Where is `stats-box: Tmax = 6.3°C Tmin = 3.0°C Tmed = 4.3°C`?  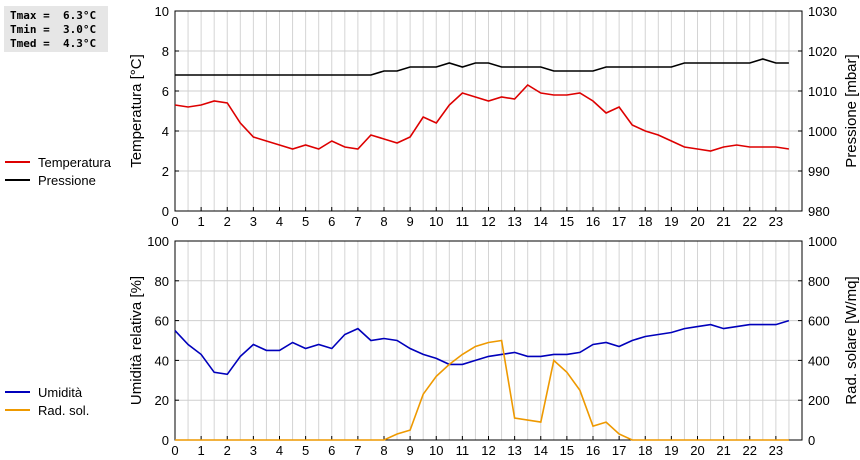
stats-box: Tmax = 6.3°C Tmin = 3.0°C Tmed = 4.3°C is located at coordinates (56, 29).